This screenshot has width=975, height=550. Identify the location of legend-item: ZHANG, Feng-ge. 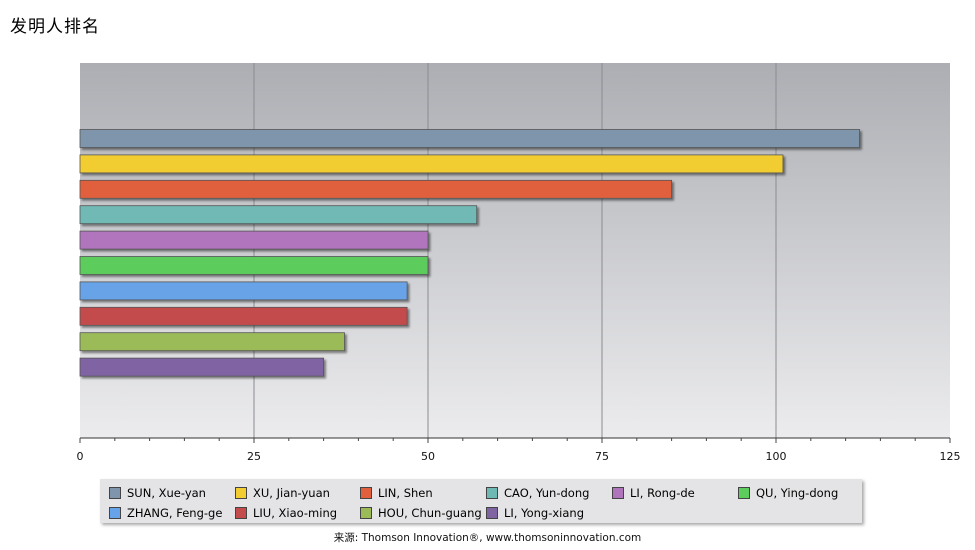
(165, 513).